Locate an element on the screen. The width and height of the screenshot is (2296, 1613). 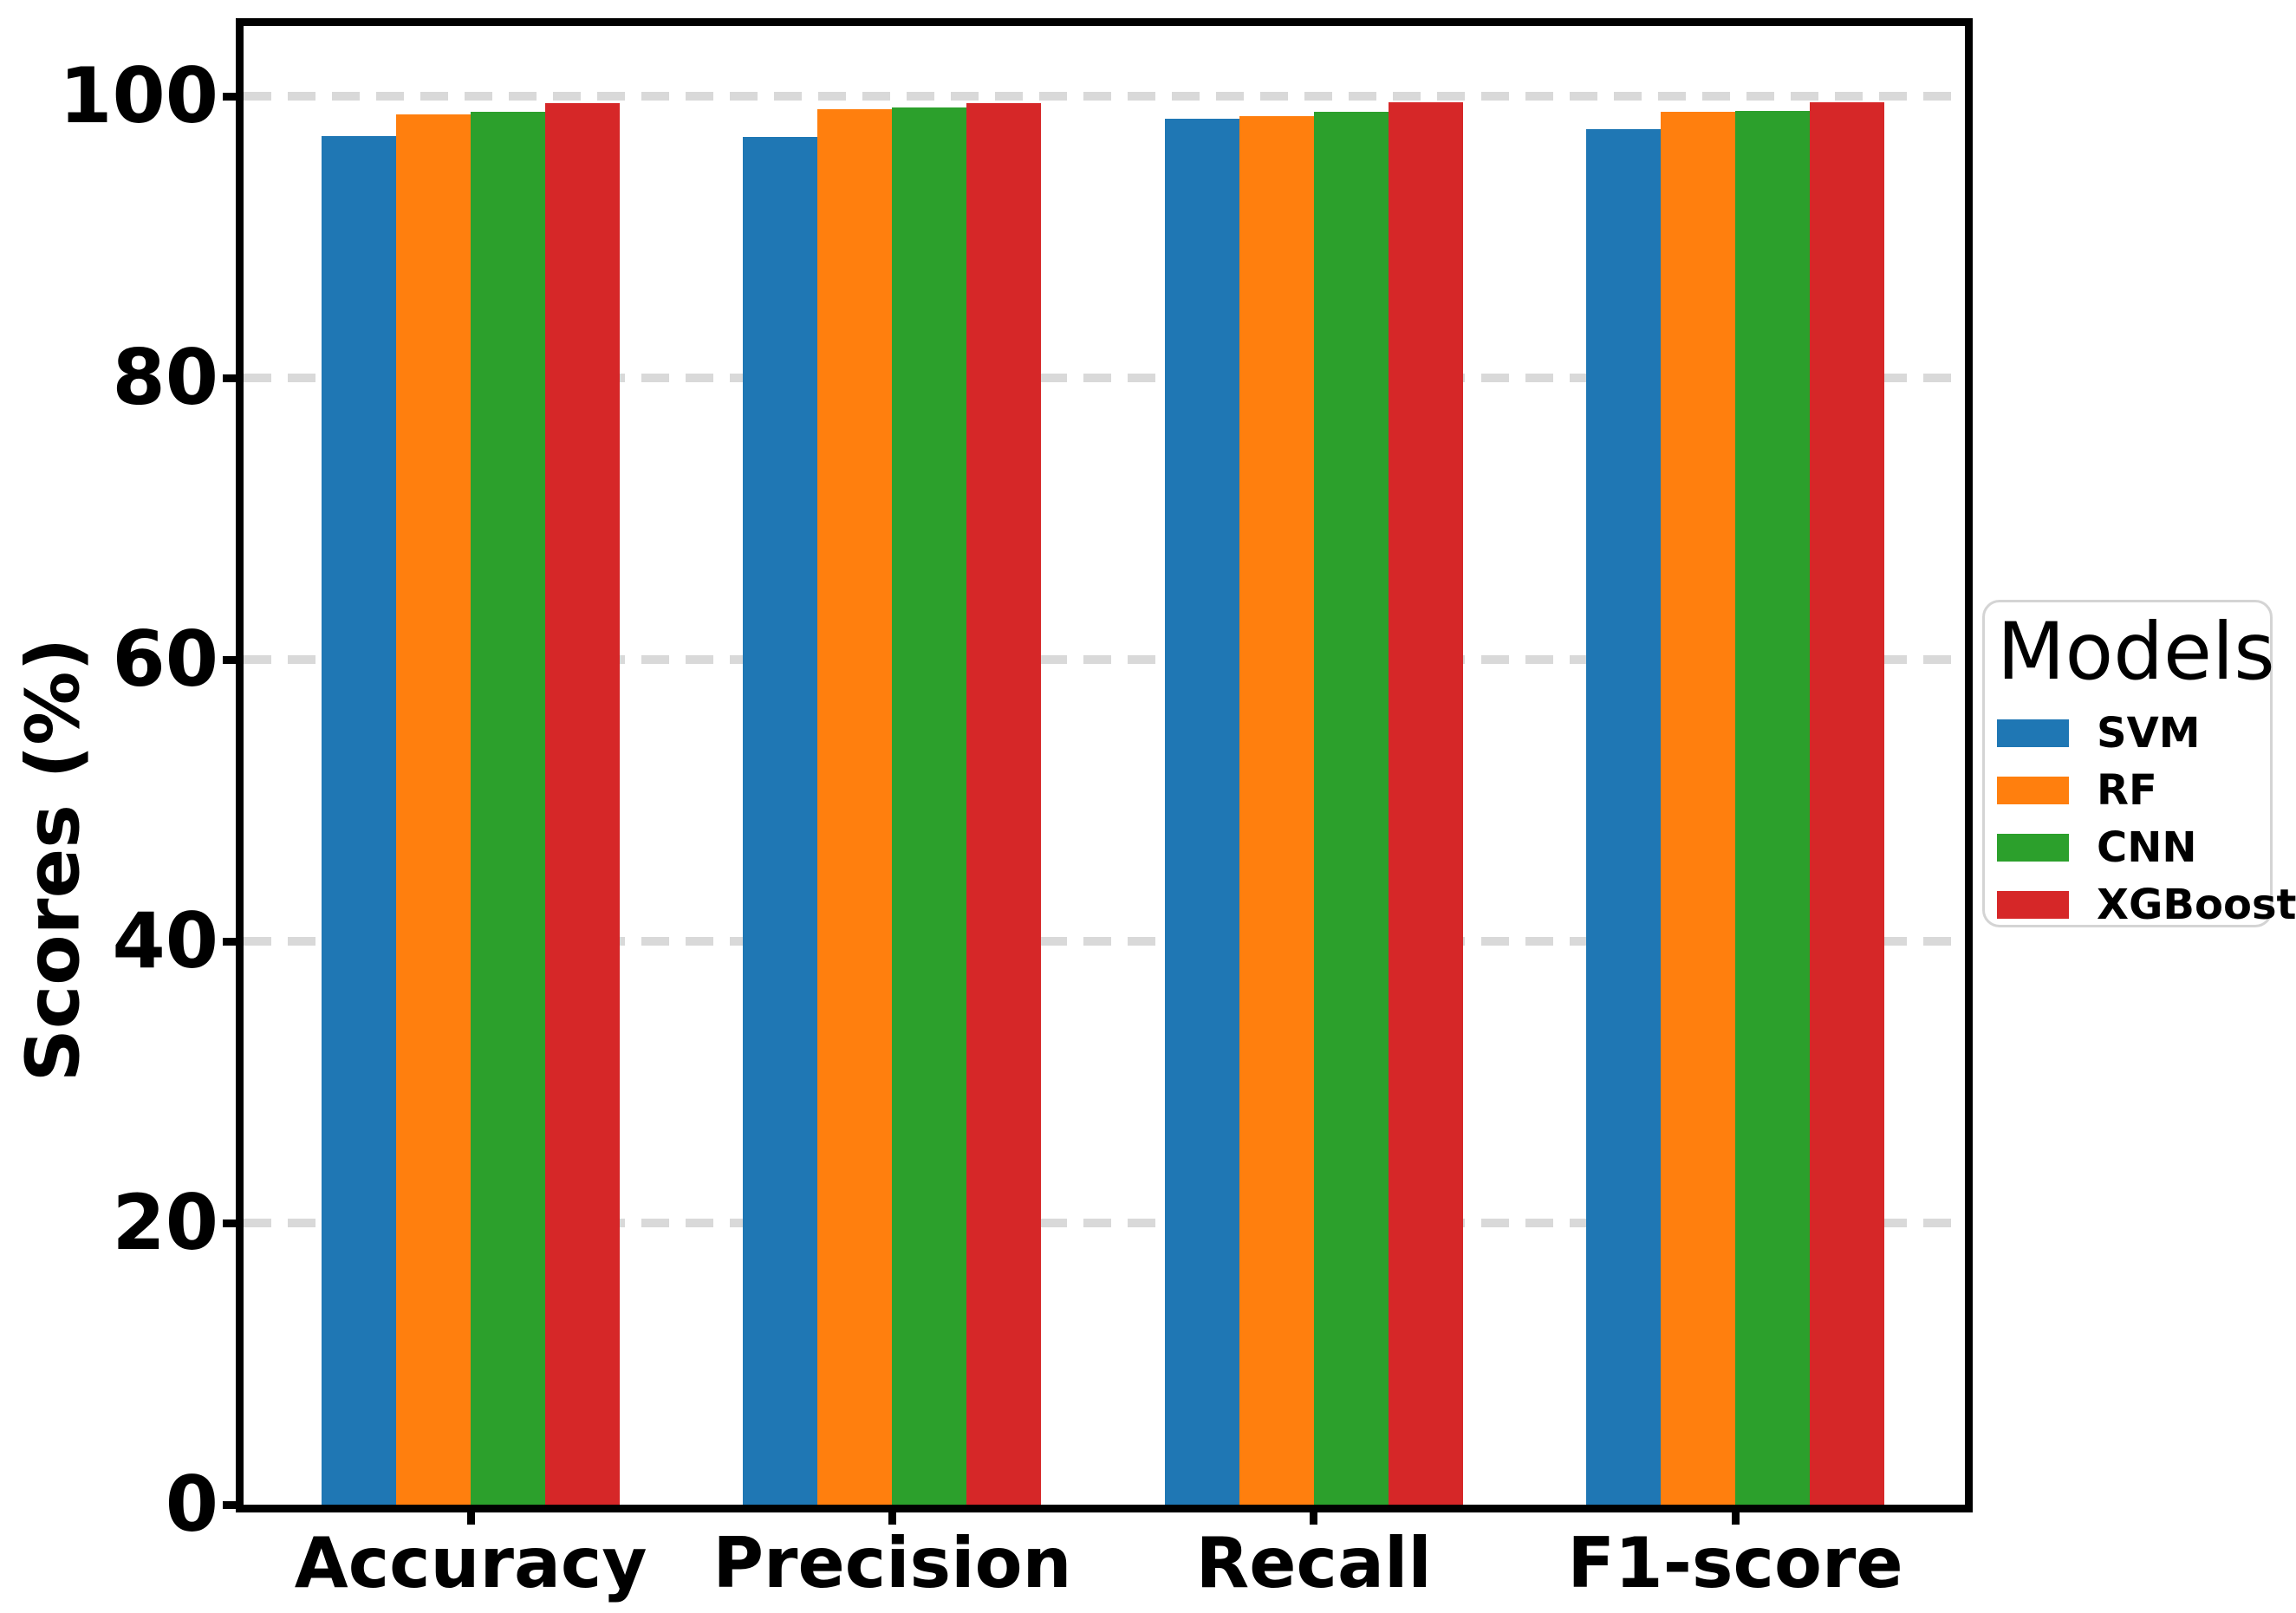
legend-item-cnn: CNN is located at coordinates (2133, 847).